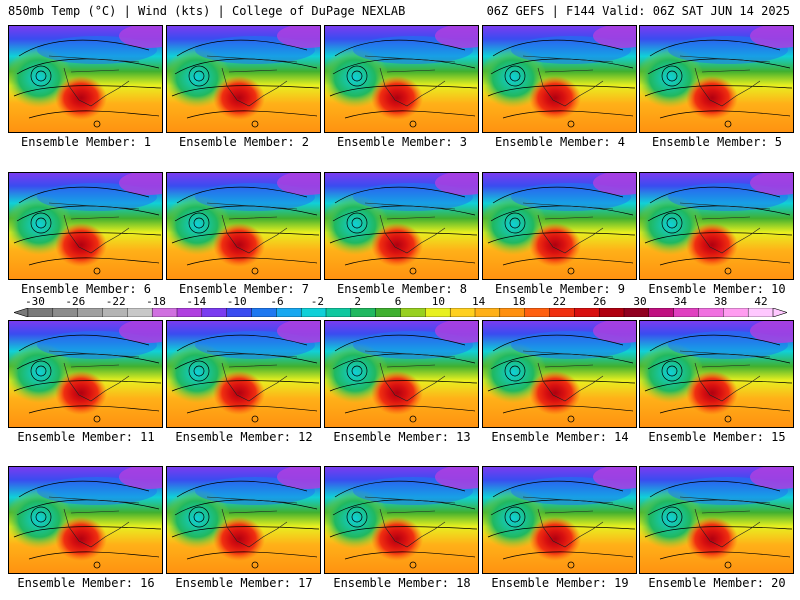 The image size is (800, 600). I want to click on ensemble-member-label: Ensemble Member: 9, so click(560, 289).